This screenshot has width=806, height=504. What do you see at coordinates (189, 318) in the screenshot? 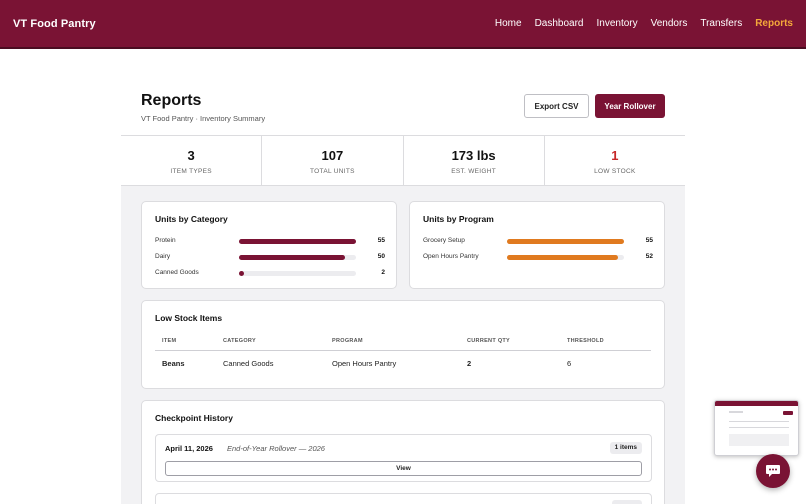
I see `card-title: Low Stock Items` at bounding box center [189, 318].